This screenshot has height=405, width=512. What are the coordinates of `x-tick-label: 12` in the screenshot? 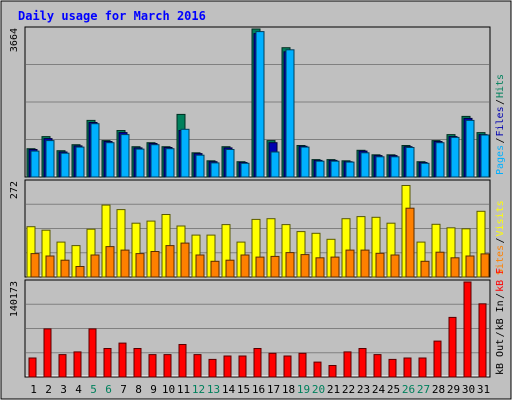 It's located at (198, 389).